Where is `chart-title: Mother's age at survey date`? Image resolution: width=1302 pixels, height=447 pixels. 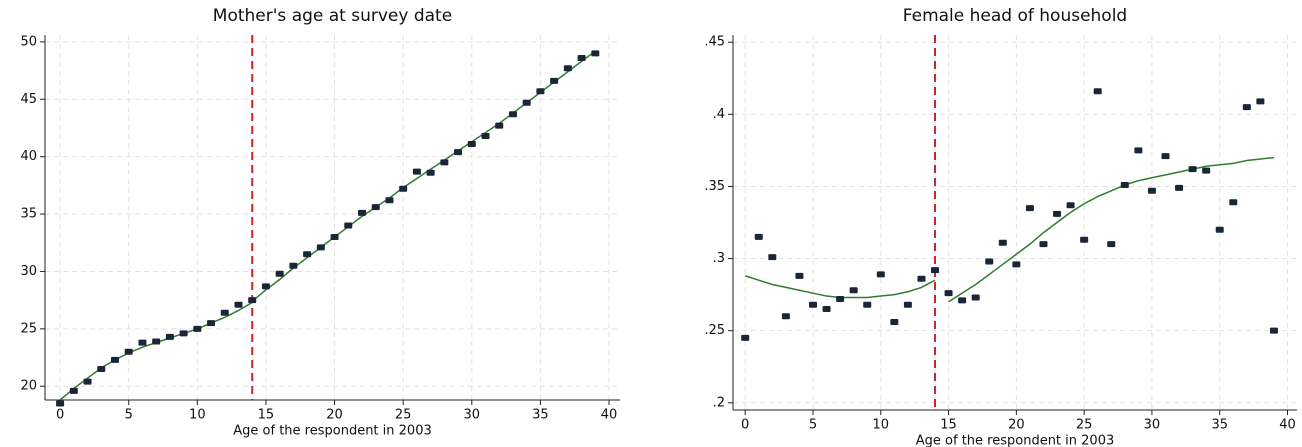 chart-title: Mother's age at survey date is located at coordinates (332, 16).